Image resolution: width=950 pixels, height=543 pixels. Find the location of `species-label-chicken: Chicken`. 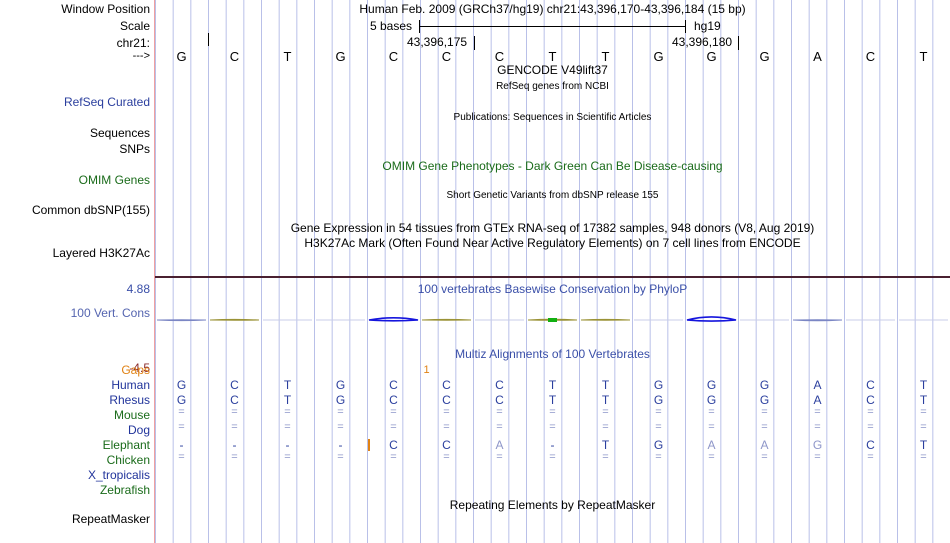

species-label-chicken: Chicken is located at coordinates (128, 460).